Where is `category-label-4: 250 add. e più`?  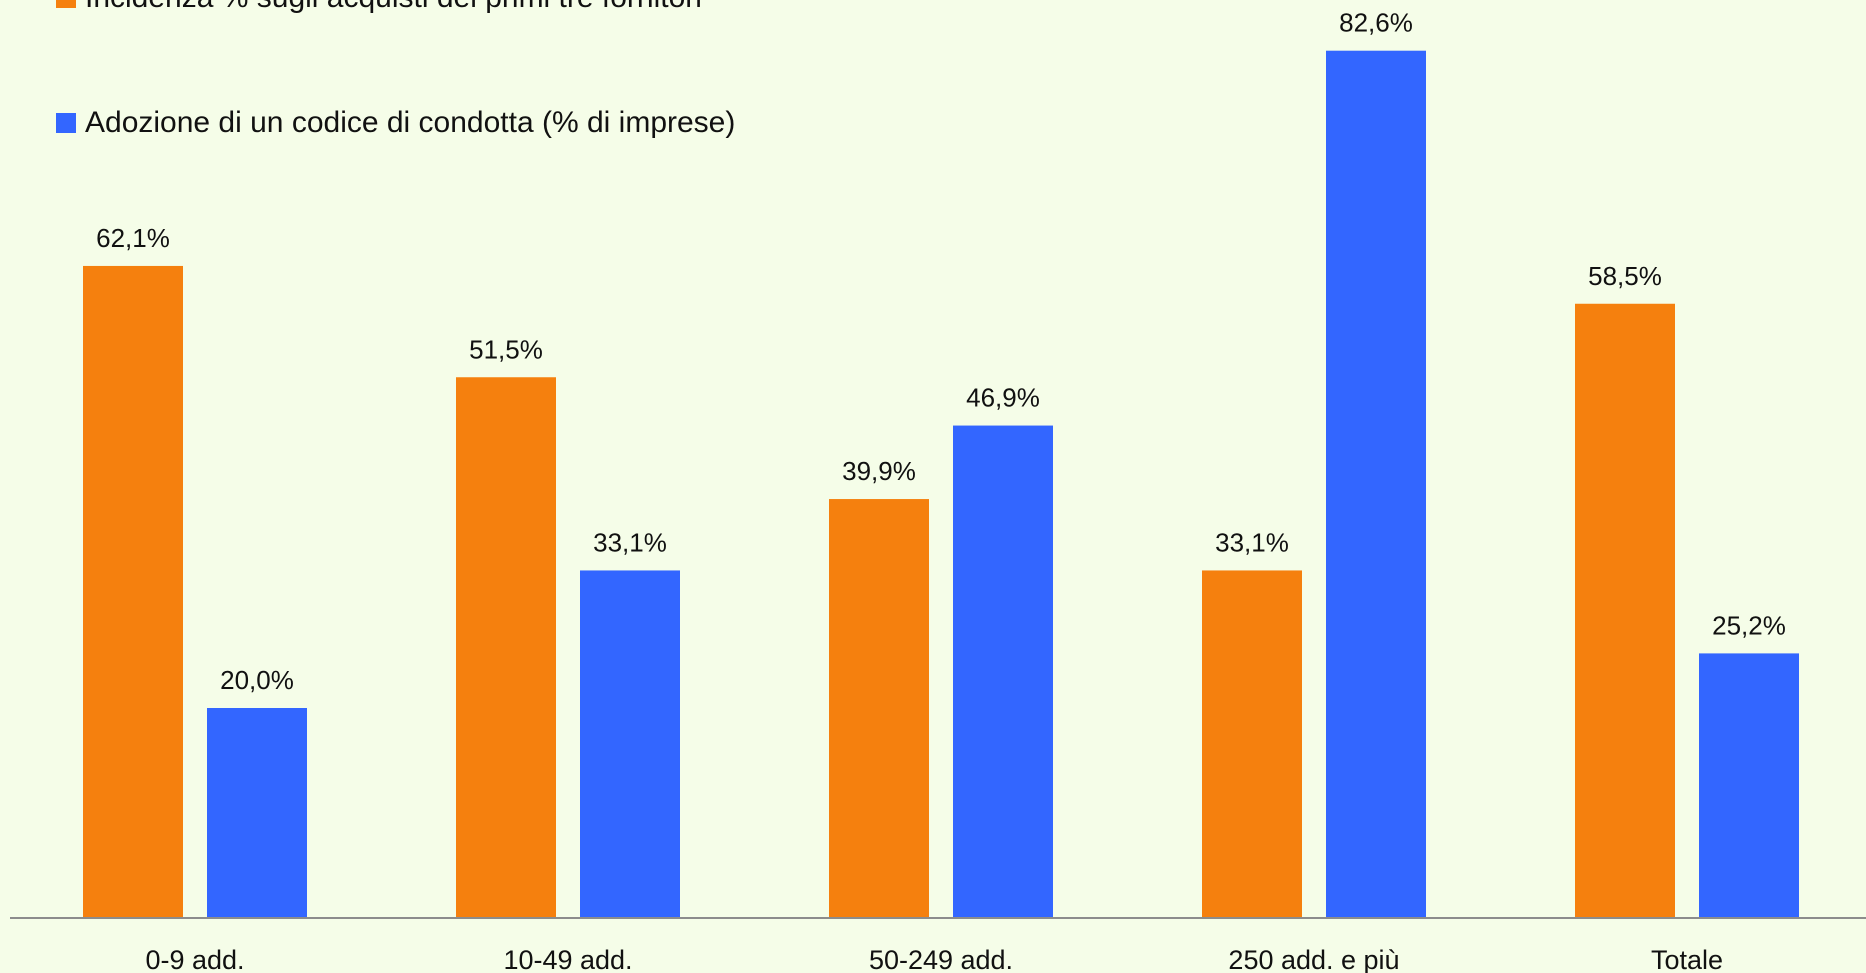 category-label-4: 250 add. e più is located at coordinates (1313, 959).